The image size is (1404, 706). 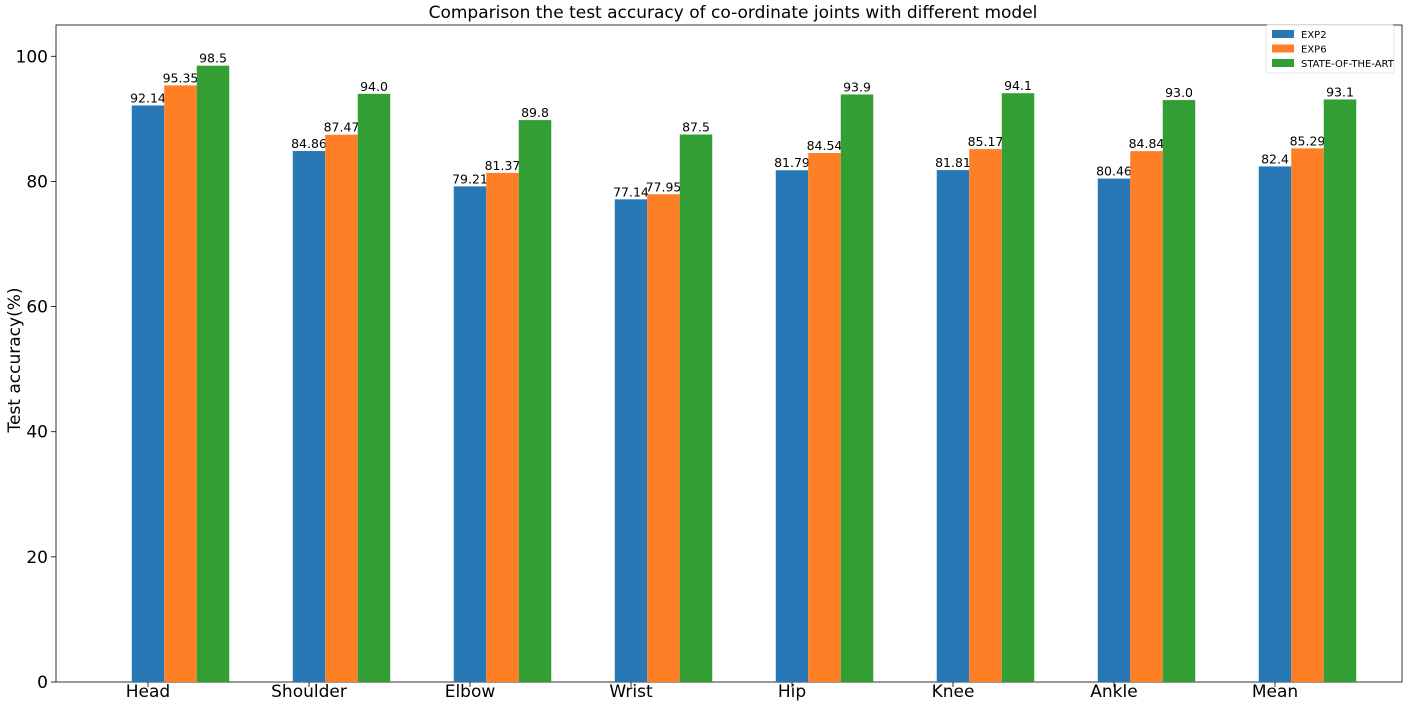 What do you see at coordinates (374, 388) in the screenshot?
I see `bar-state-of-the-art-shoulder` at bounding box center [374, 388].